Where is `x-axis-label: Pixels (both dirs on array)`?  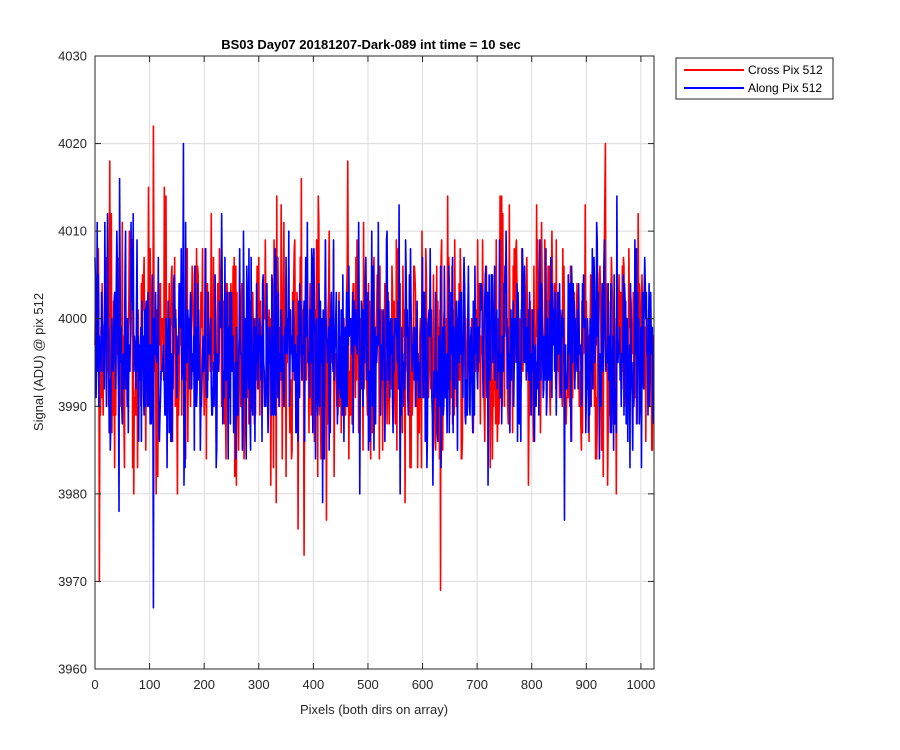 x-axis-label: Pixels (both dirs on array) is located at coordinates (374, 709).